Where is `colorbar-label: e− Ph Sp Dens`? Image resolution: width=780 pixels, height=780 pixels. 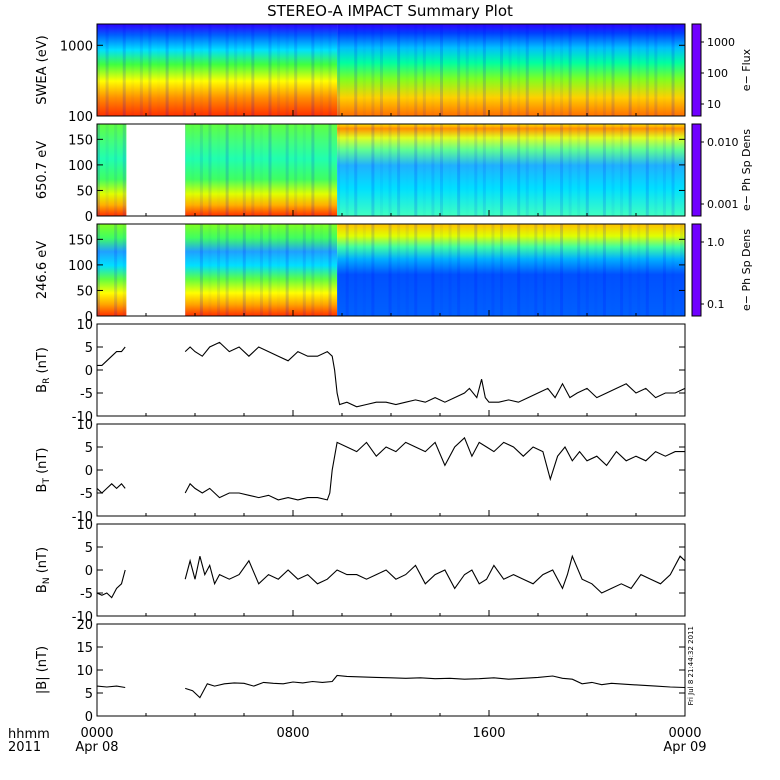
colorbar-label: e− Ph Sp Dens is located at coordinates (746, 170).